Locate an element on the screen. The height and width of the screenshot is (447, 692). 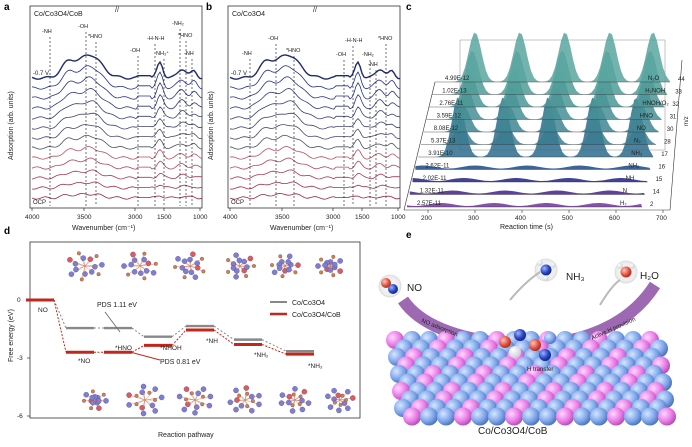
panel-d-pds-red: PDS 0.81 eV is located at coordinates (180, 362).